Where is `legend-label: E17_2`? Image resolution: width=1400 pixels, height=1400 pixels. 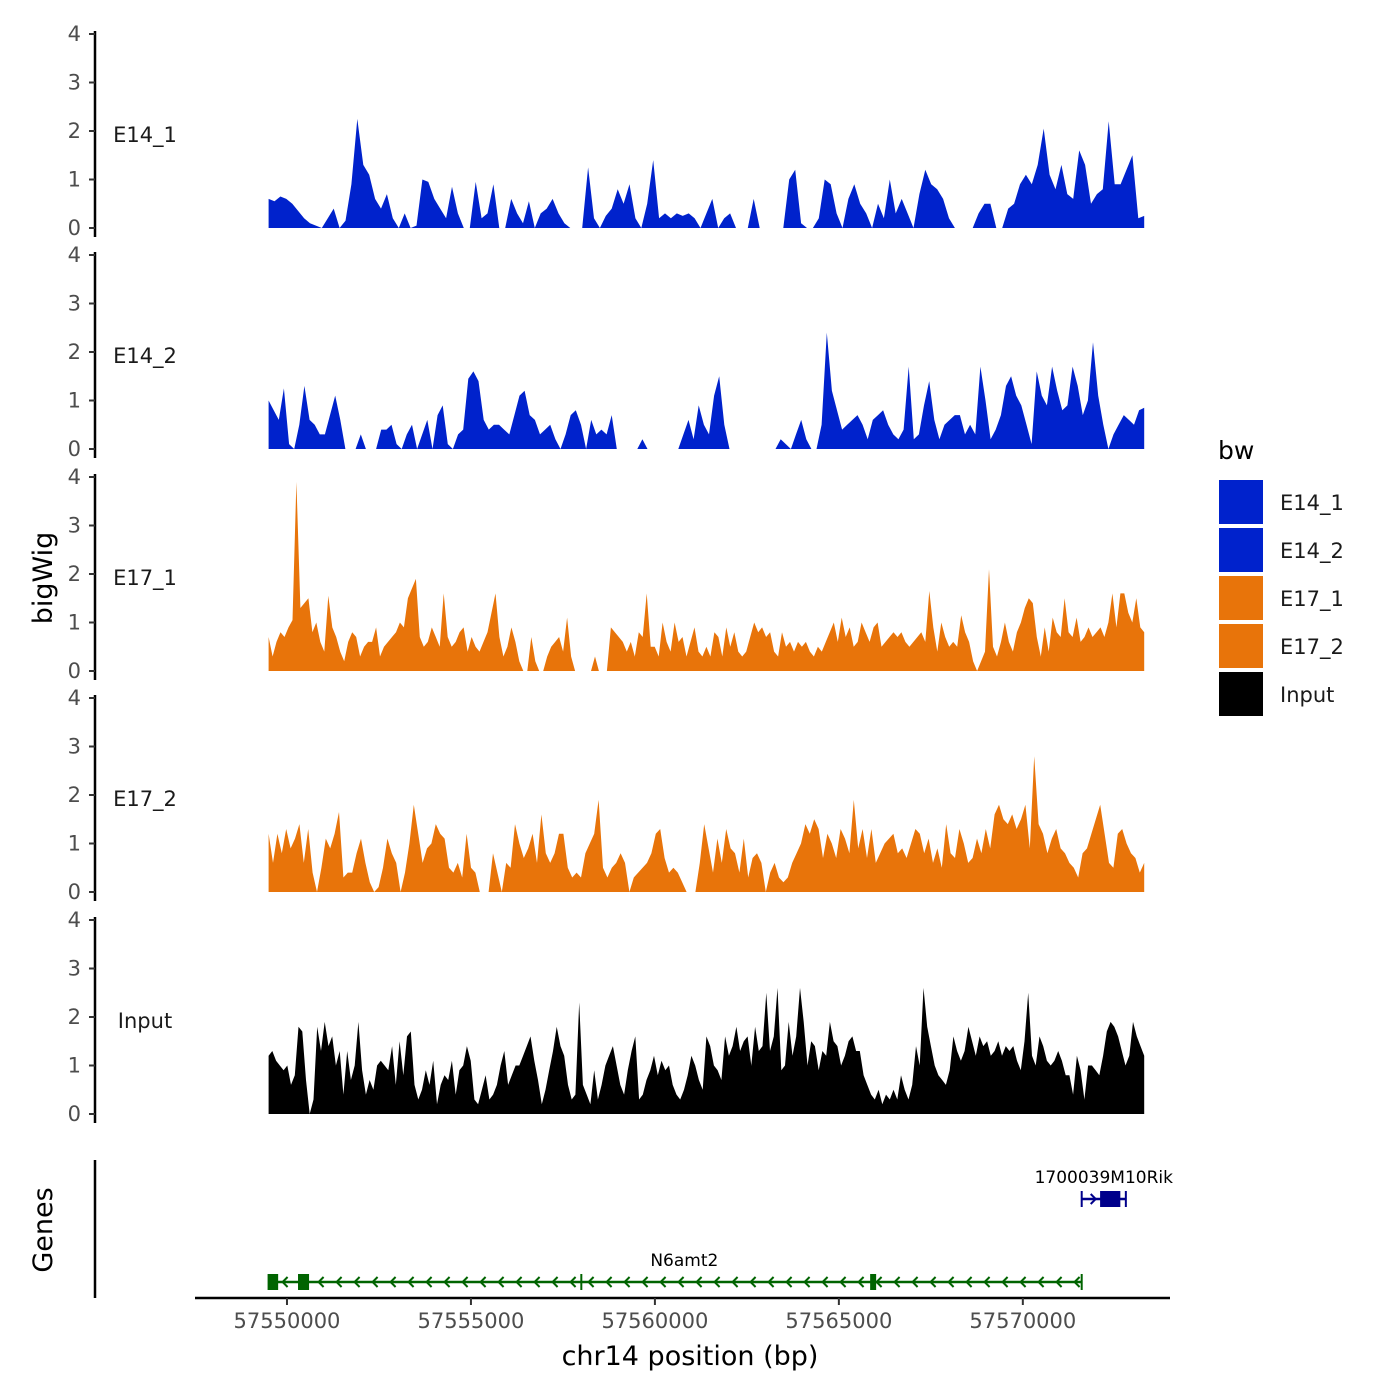
legend-label: E17_2 is located at coordinates (1312, 647).